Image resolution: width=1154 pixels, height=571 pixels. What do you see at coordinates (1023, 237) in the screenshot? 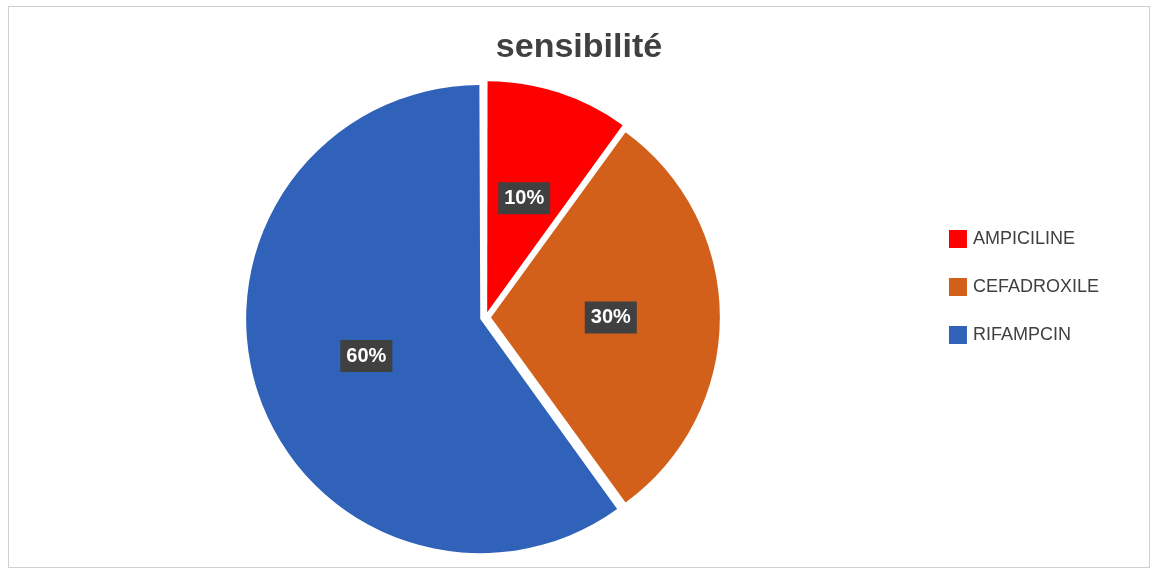
I see `legend-label: AMPICILINE` at bounding box center [1023, 237].